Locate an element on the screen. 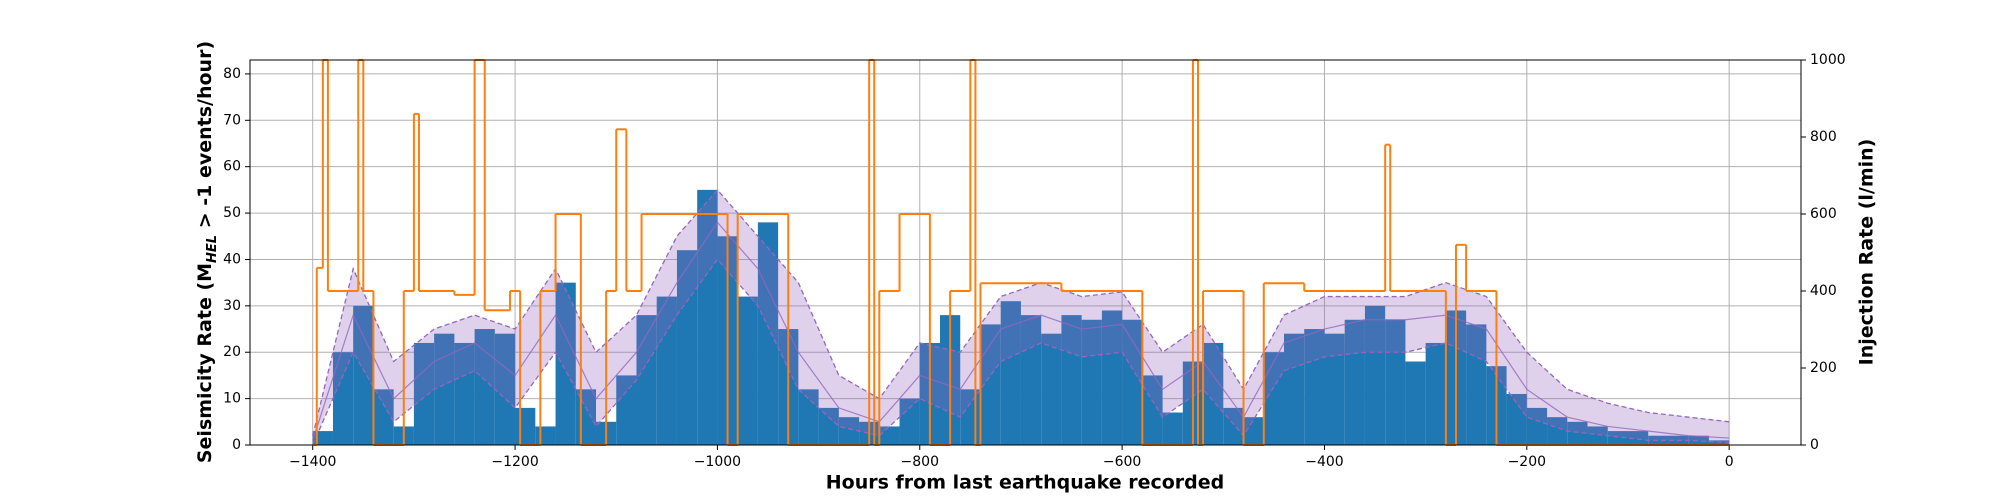  x-tick-label: −1000 is located at coordinates (717, 462).